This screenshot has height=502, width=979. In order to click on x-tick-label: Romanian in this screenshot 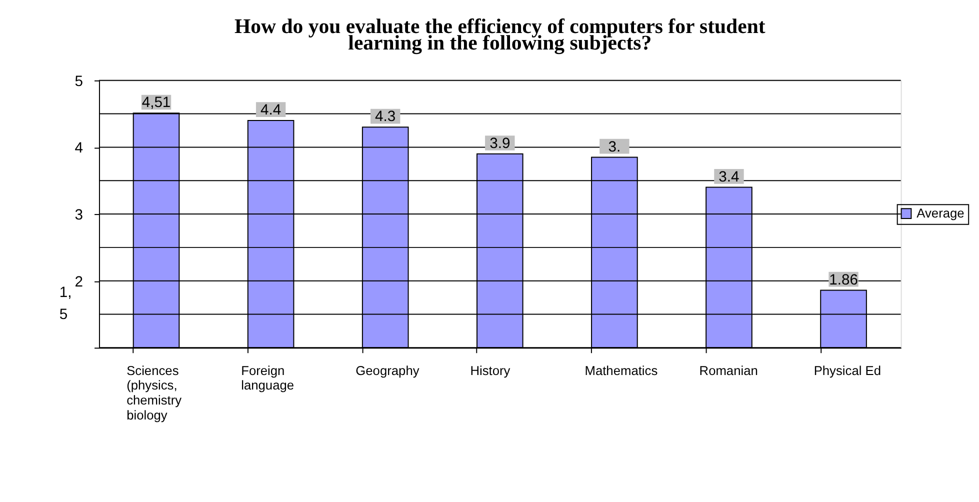, I will do `click(728, 370)`.